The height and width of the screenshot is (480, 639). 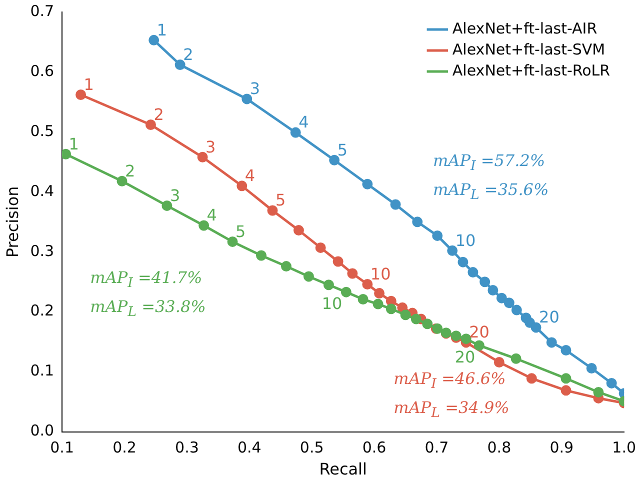 I want to click on legend-label: AlexNet+ft-last-SVM, so click(x=529, y=49).